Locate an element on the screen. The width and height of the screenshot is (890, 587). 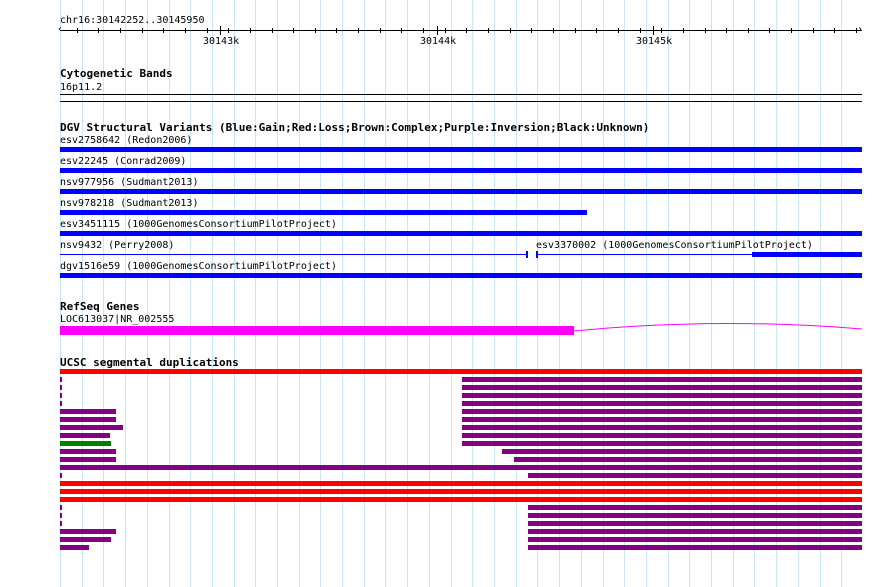
ruler-tick is located at coordinates (220, 30).